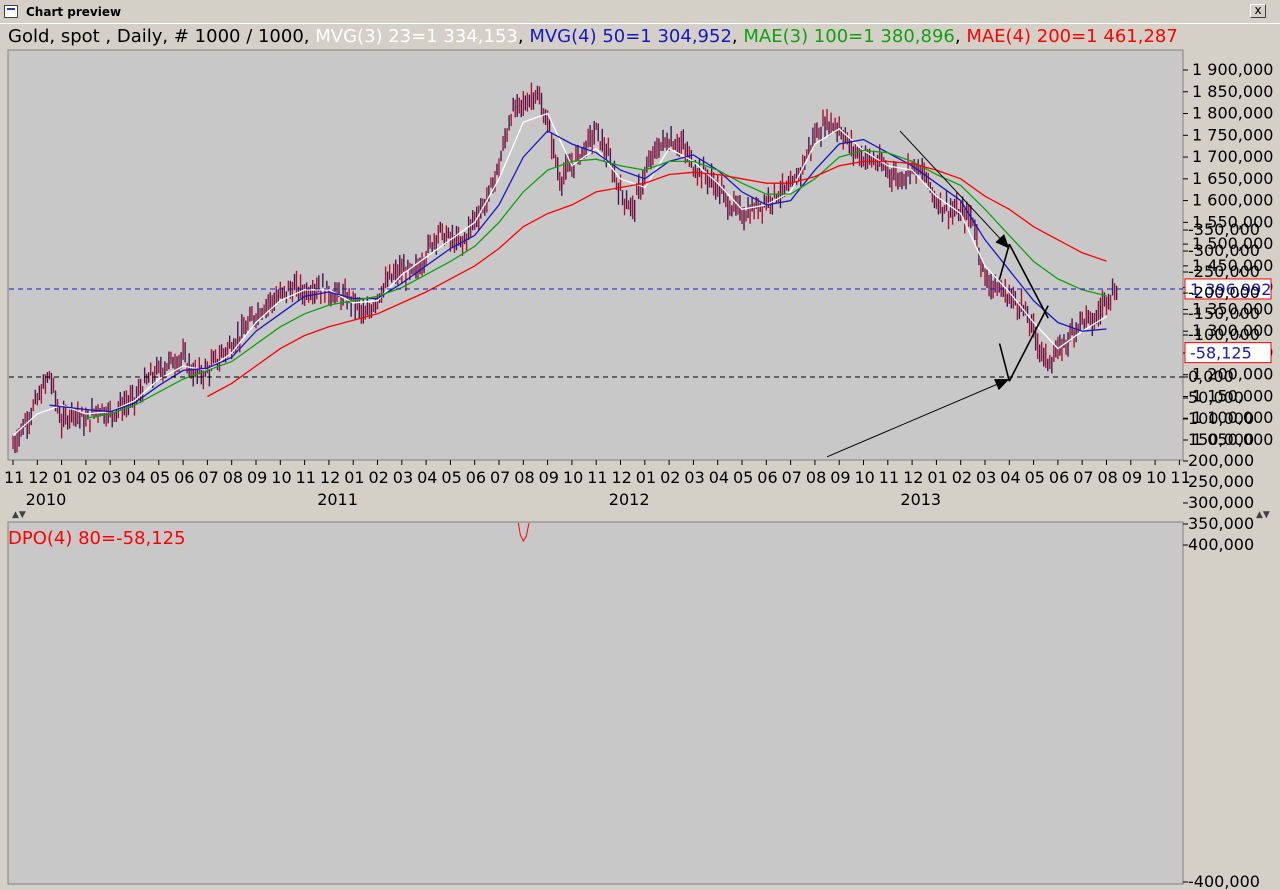  Describe the element at coordinates (630, 36) in the screenshot. I see `main-header-item: MVG(4) 50=1 304,952` at that location.